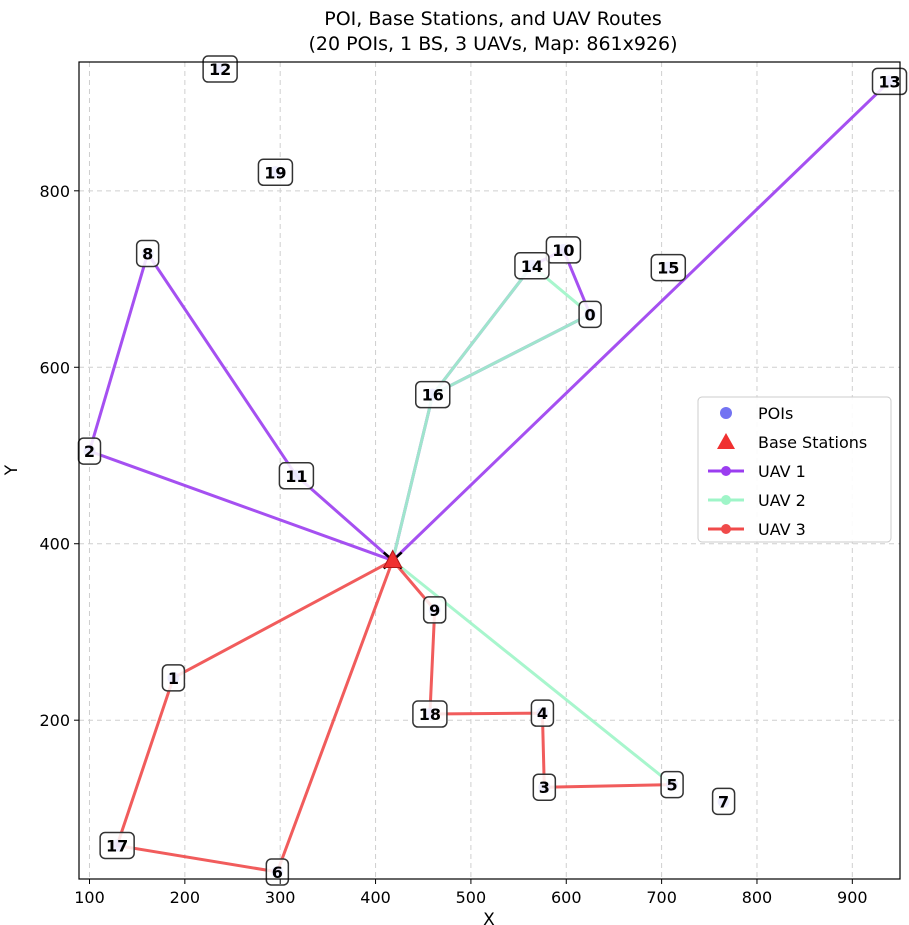 Image resolution: width=909 pixels, height=925 pixels. I want to click on poi-4: 4, so click(542, 713).